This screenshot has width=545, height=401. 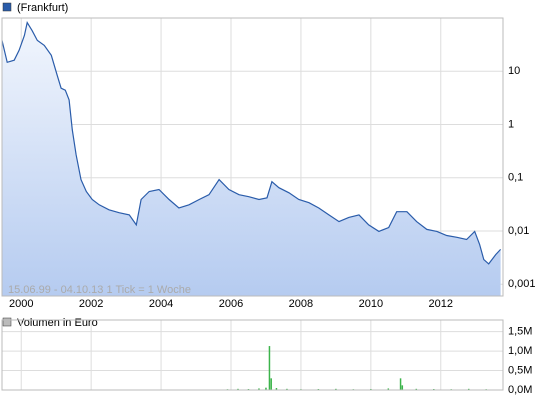 What do you see at coordinates (511, 124) in the screenshot?
I see `y-tick-label: 1` at bounding box center [511, 124].